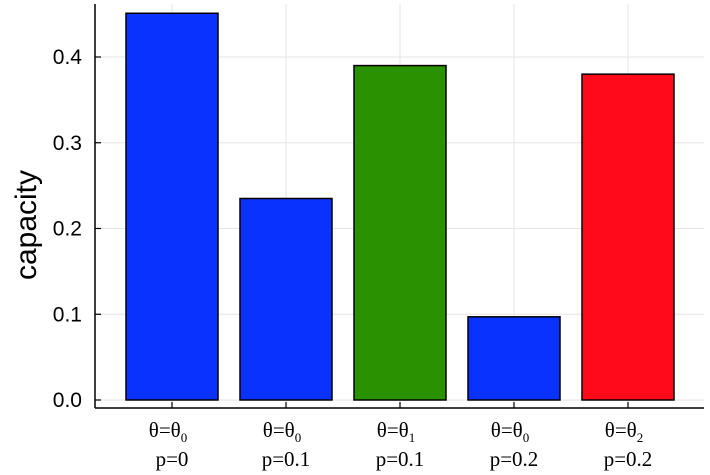  What do you see at coordinates (26, 225) in the screenshot?
I see `y-axis-label: capacity` at bounding box center [26, 225].